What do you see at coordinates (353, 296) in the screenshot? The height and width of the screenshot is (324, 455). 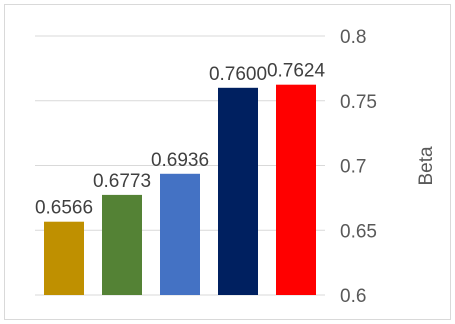 I see `y-tick-label: 0.6` at bounding box center [353, 296].